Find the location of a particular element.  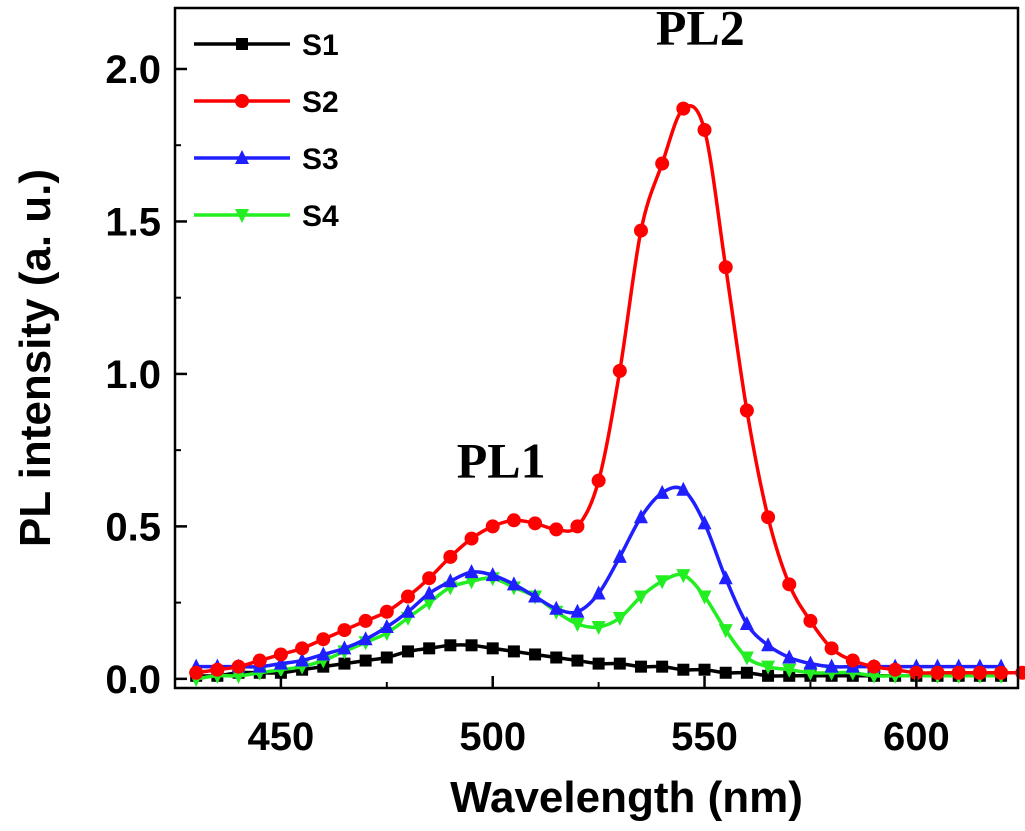

legend-marker-S1 is located at coordinates (242, 44).